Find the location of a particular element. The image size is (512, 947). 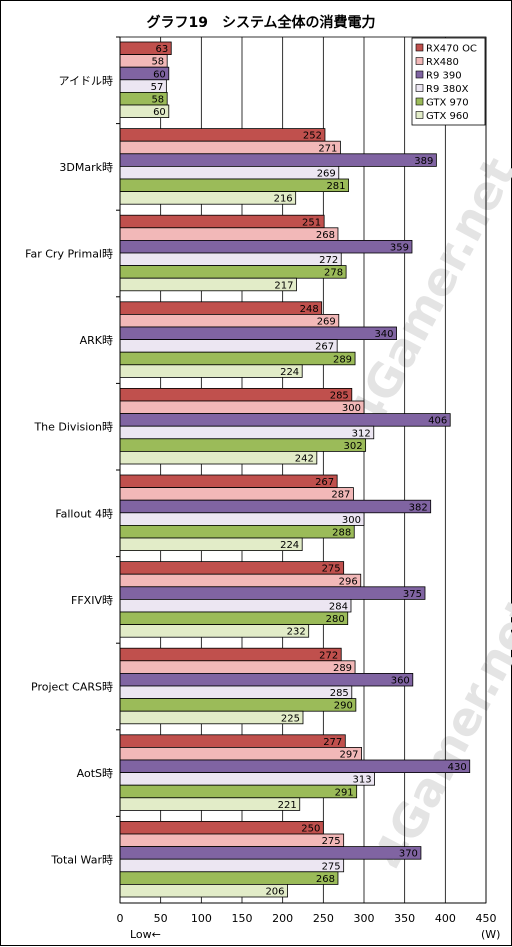

data-label: 382 is located at coordinates (418, 507).